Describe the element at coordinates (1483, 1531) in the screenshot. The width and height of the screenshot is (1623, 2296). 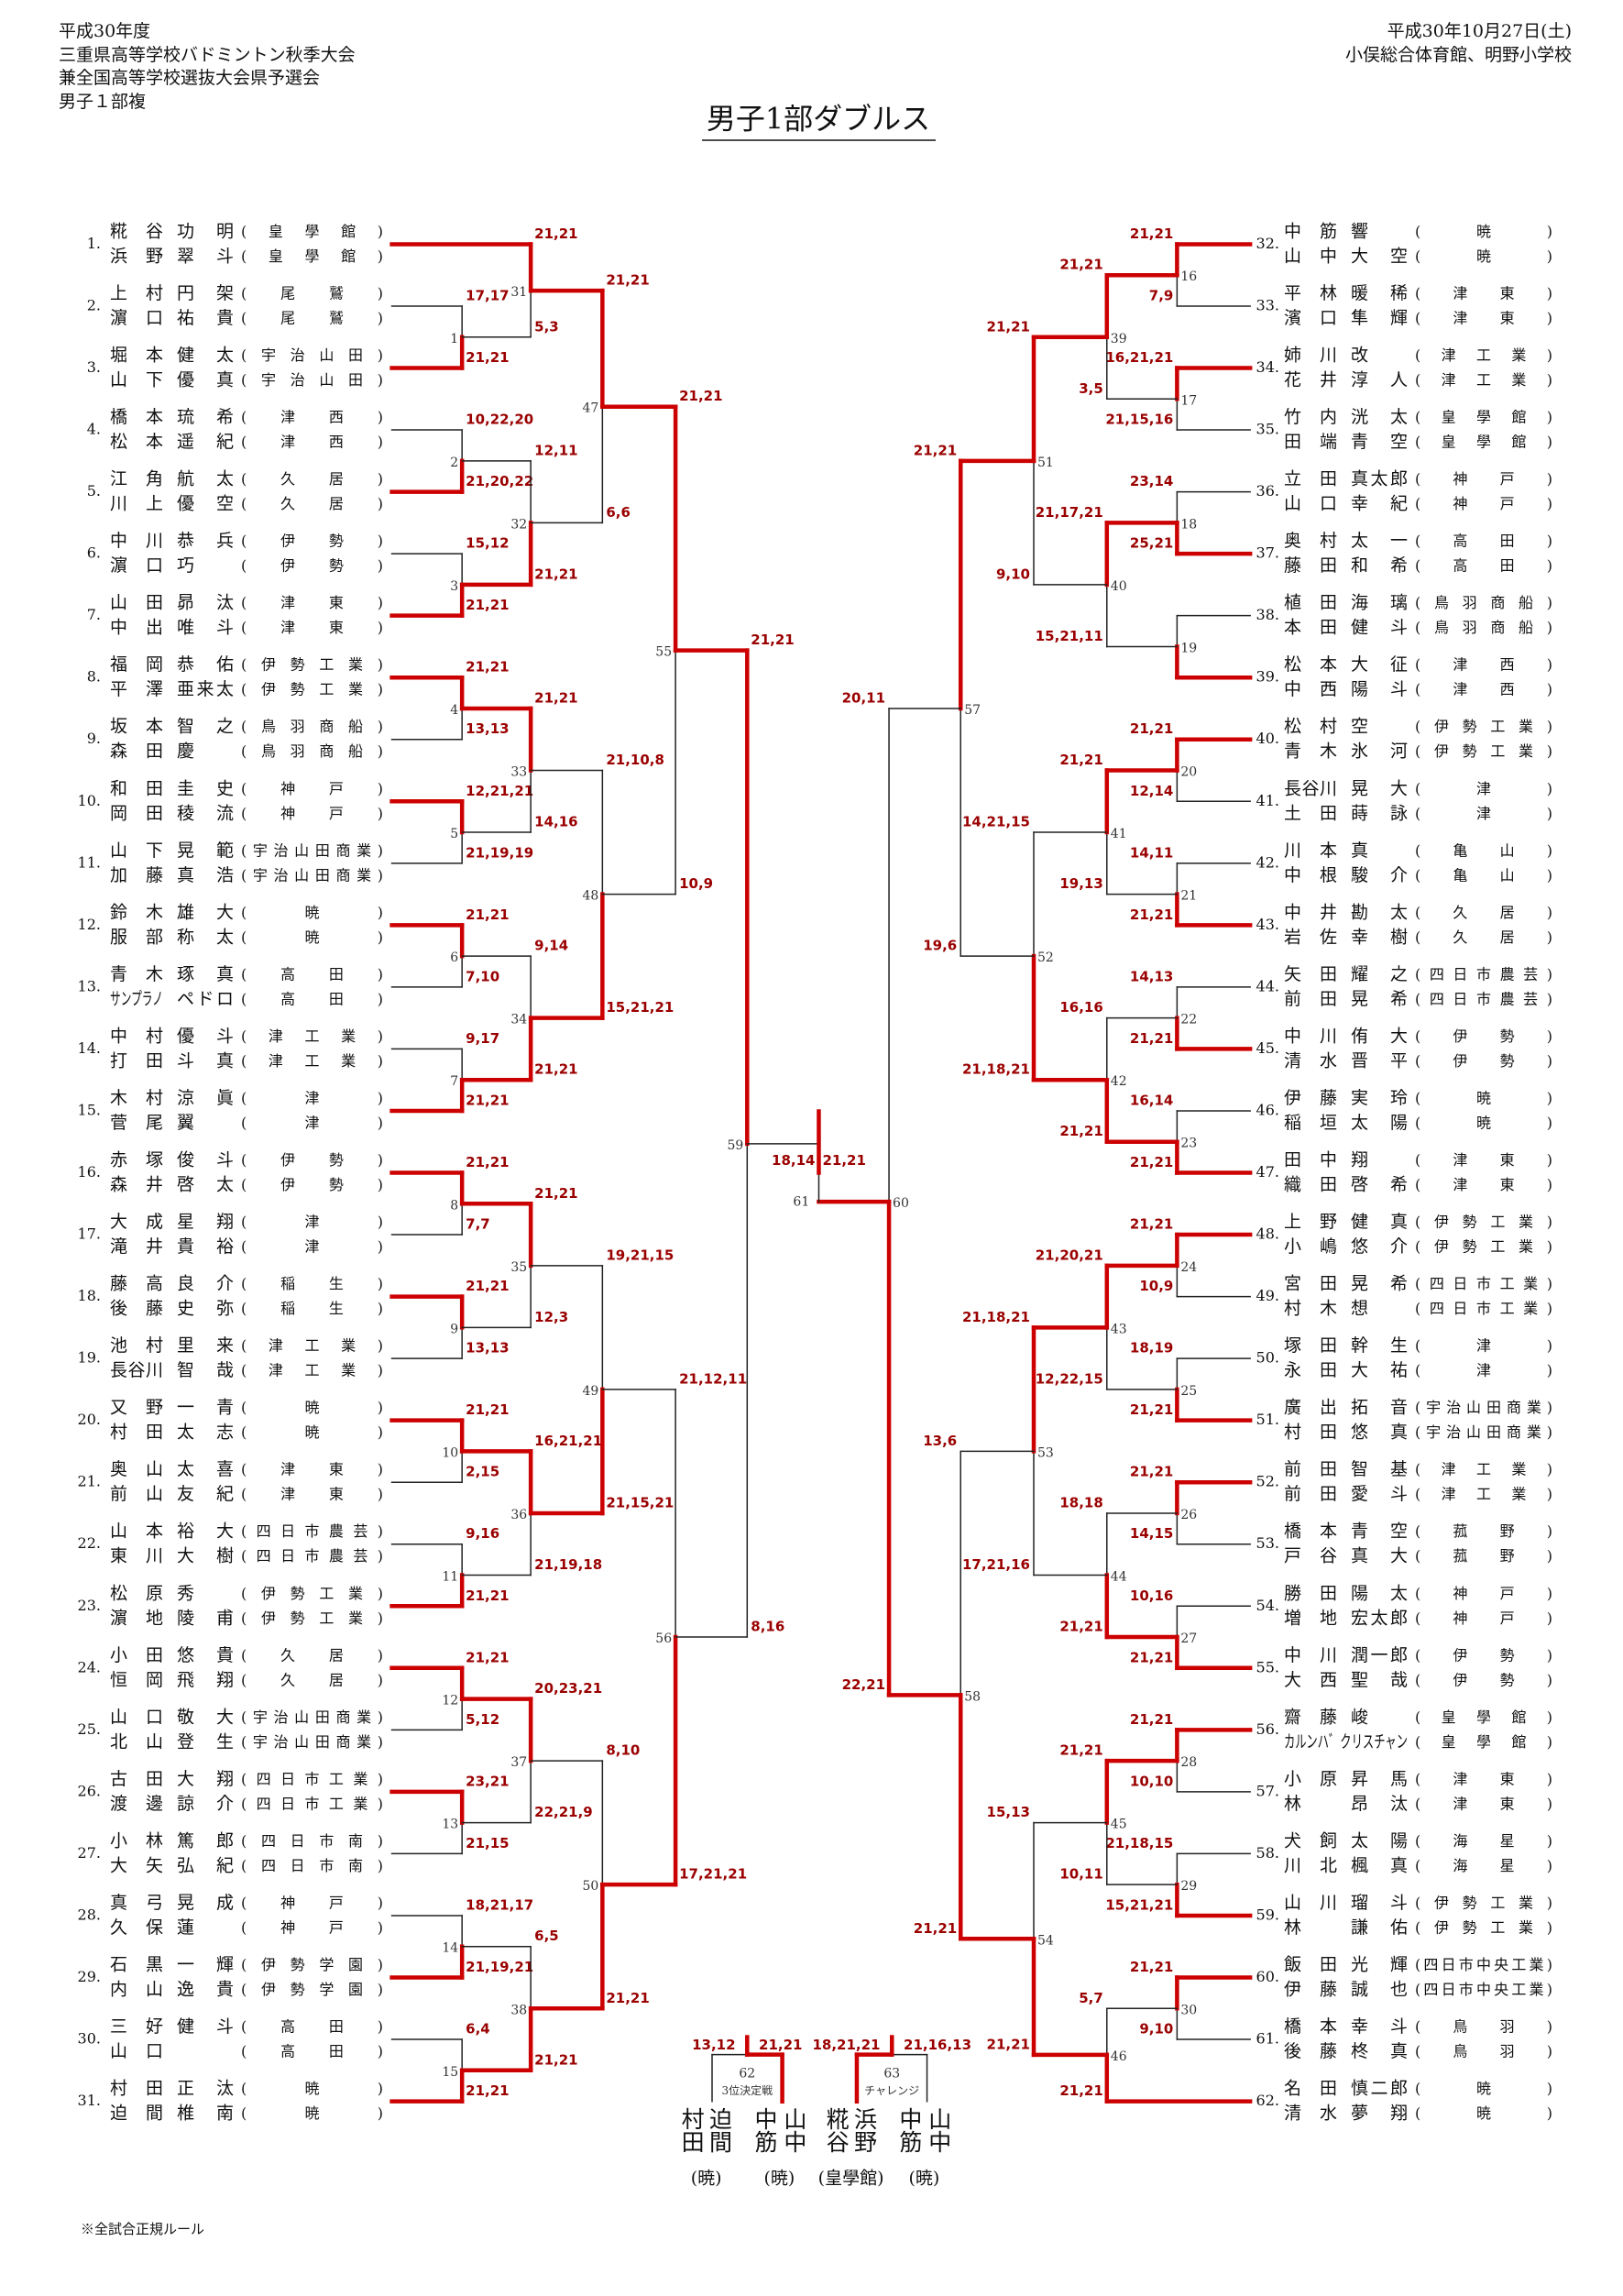
I see `player-school: (菰野)` at that location.